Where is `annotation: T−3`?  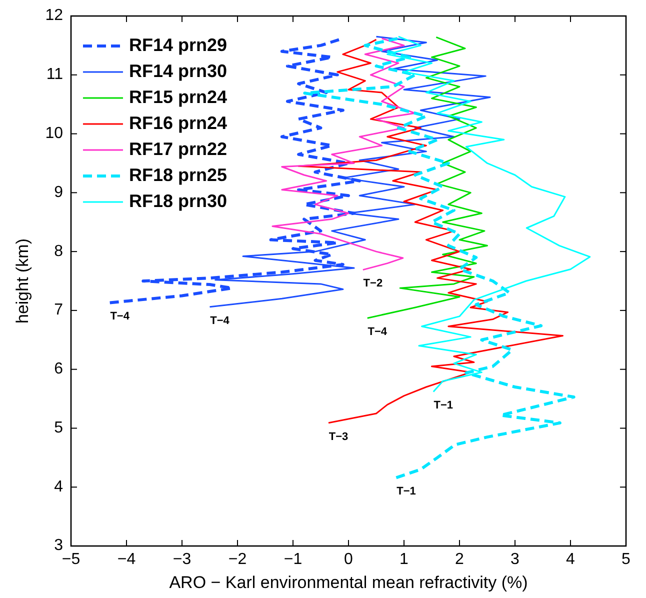 annotation: T−3 is located at coordinates (338, 436).